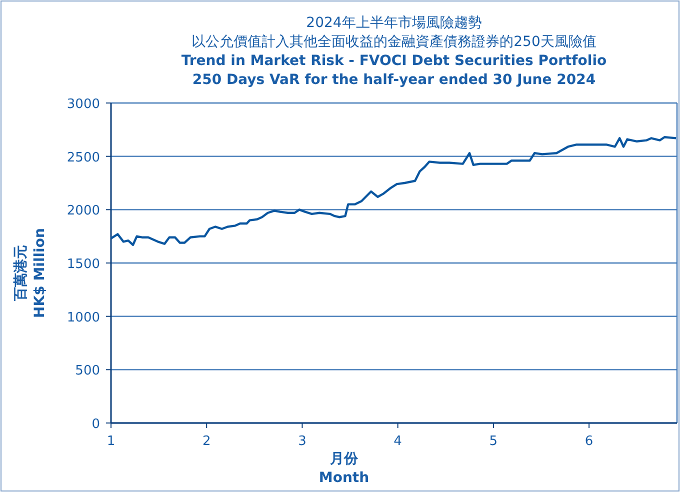  Describe the element at coordinates (83, 211) in the screenshot. I see `y-tick-label: 2000` at that location.